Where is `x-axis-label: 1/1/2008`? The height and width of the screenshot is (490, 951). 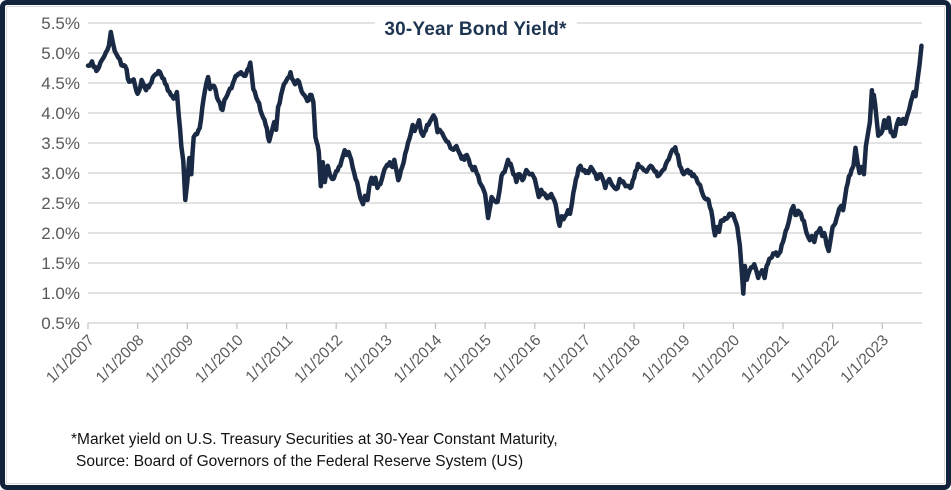 x-axis-label: 1/1/2008 is located at coordinates (120, 359).